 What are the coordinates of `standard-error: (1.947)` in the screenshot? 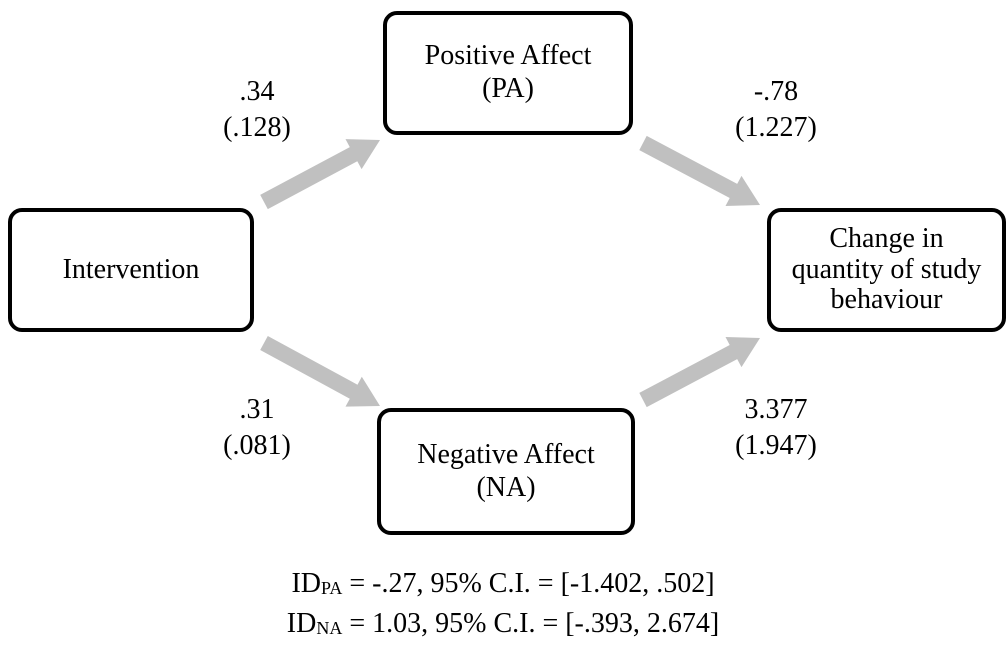 It's located at (776, 445).